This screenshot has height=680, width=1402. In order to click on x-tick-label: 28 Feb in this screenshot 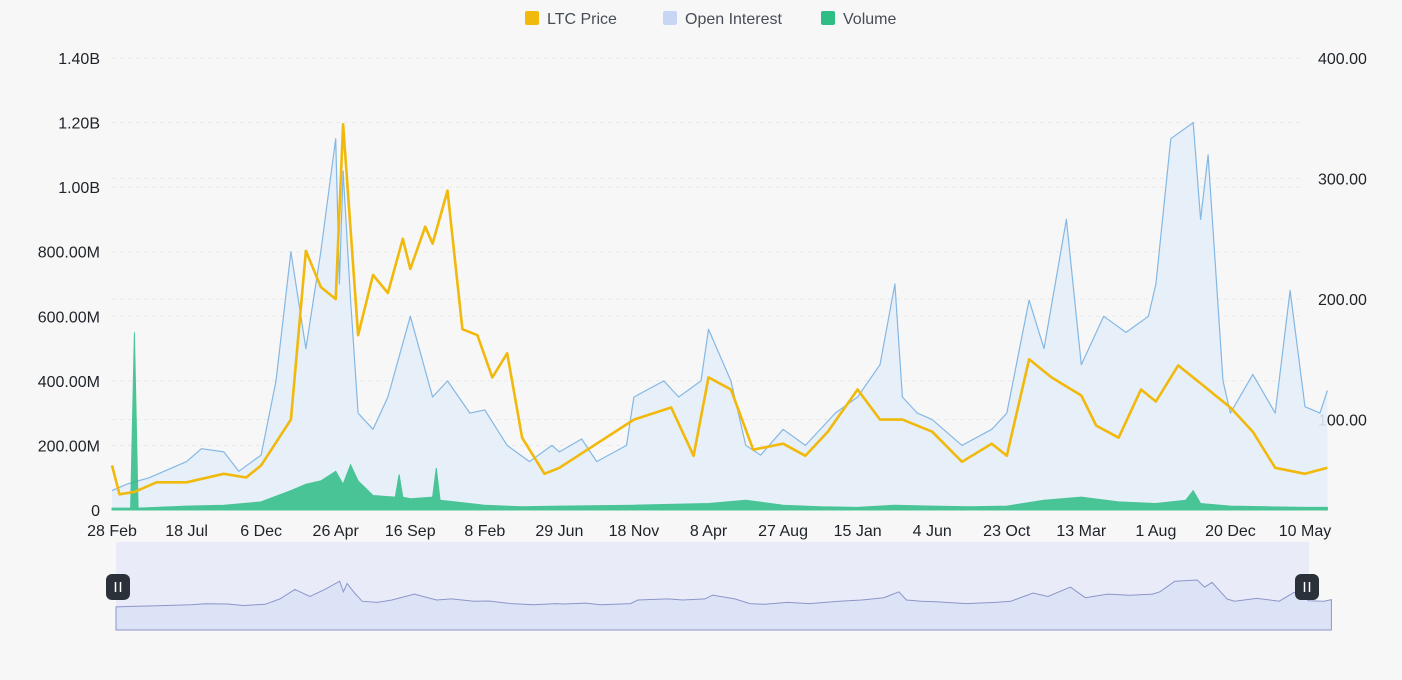, I will do `click(112, 531)`.